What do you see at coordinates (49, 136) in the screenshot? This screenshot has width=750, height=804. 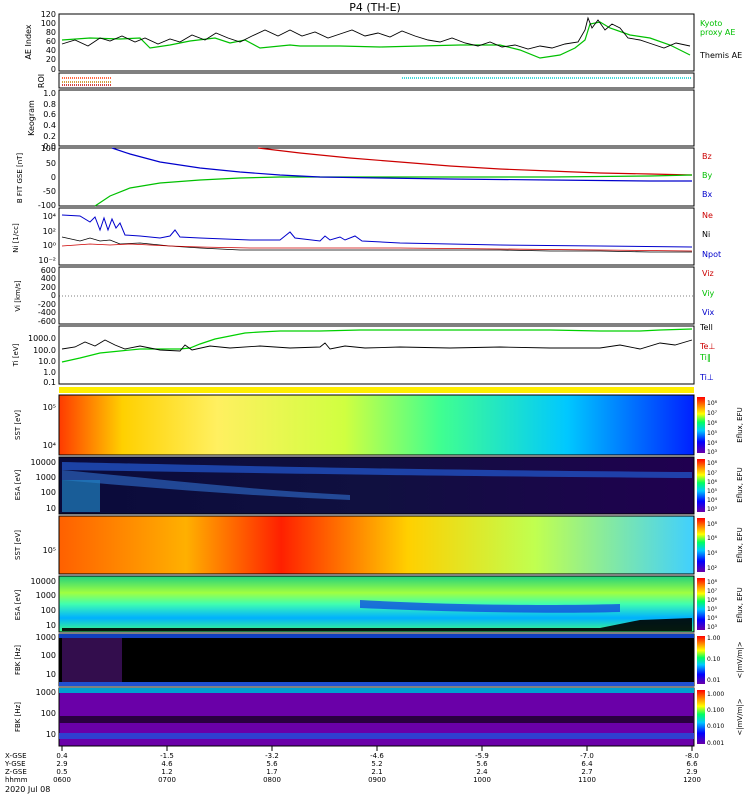 I see `keogram-tick: 0.2` at bounding box center [49, 136].